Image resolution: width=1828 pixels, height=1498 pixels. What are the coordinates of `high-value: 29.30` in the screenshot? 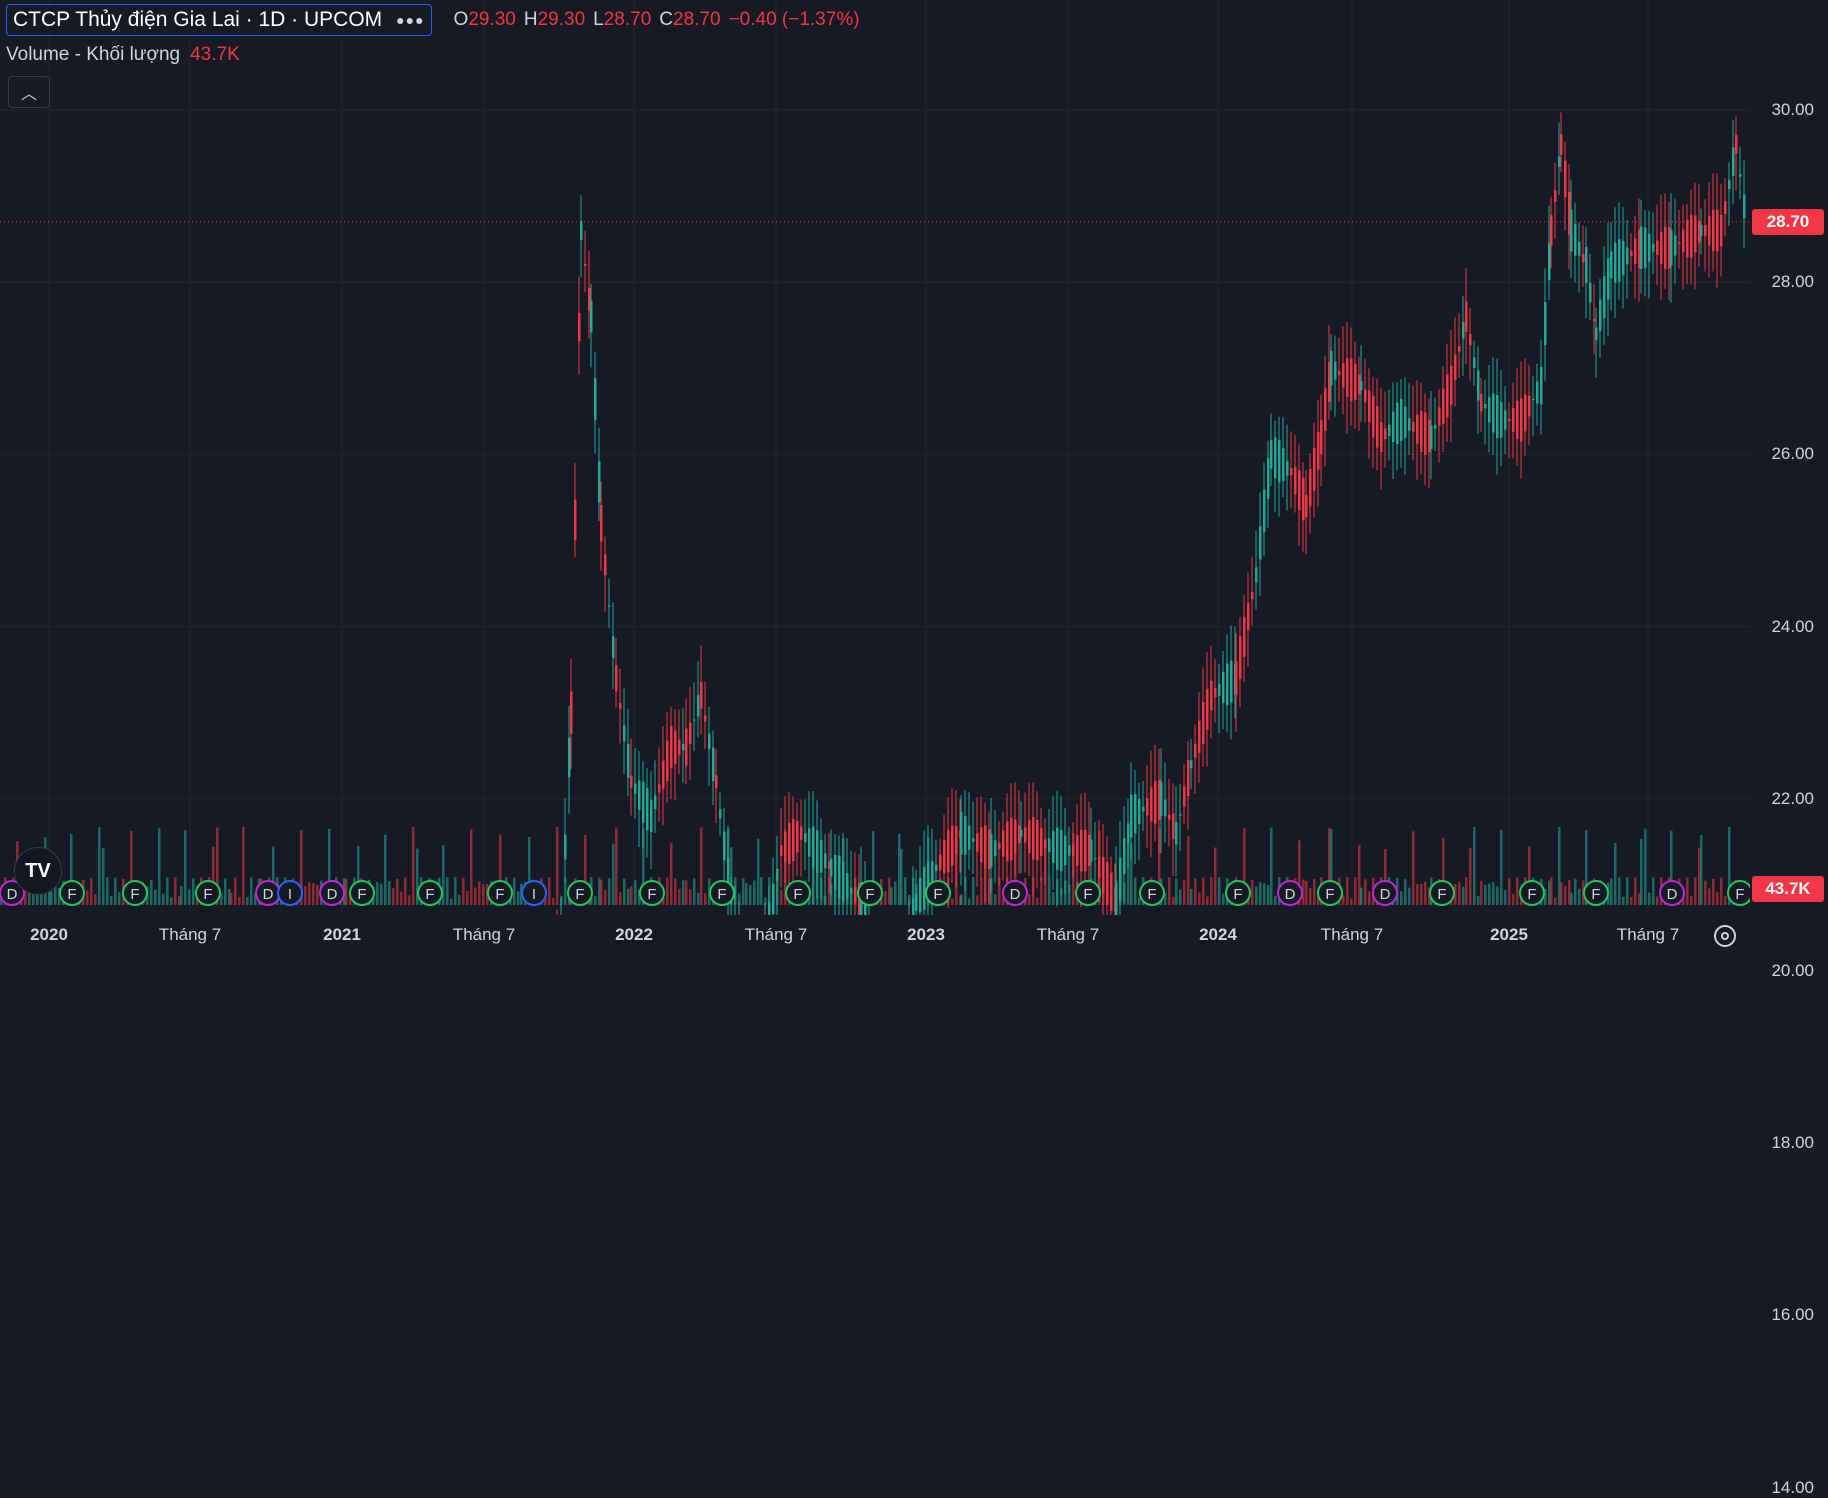 It's located at (561, 19).